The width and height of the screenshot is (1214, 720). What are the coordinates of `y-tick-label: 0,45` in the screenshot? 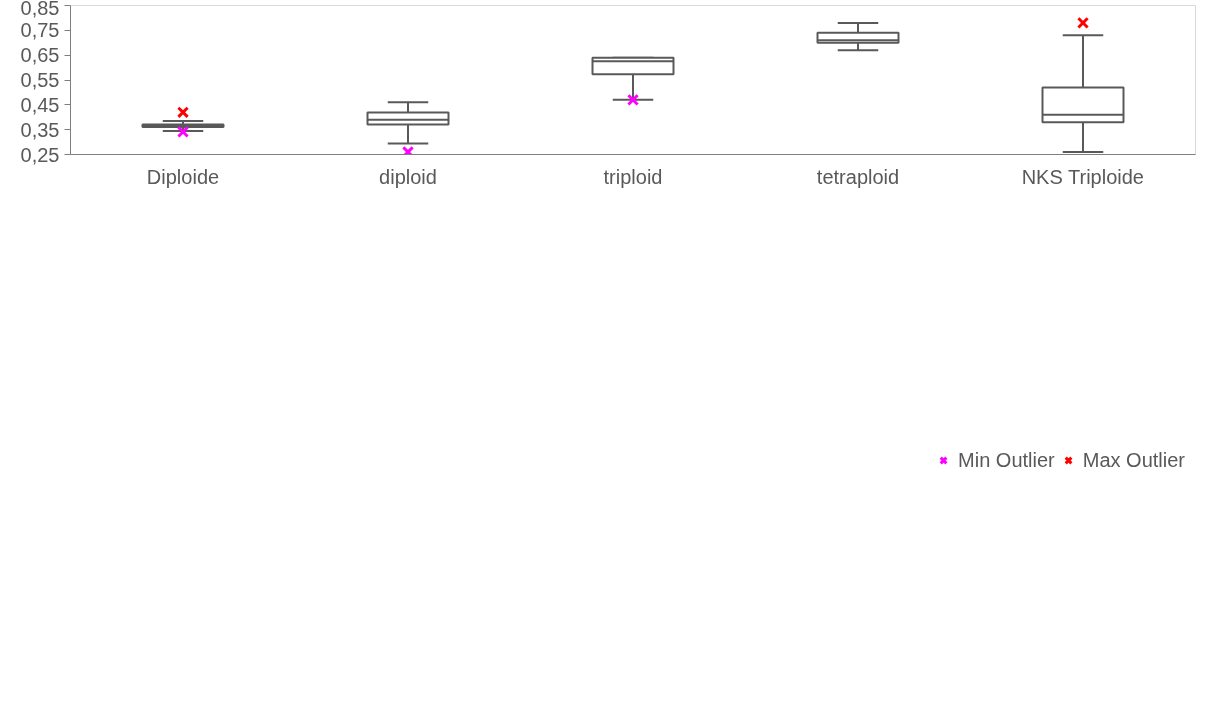 It's located at (40, 104).